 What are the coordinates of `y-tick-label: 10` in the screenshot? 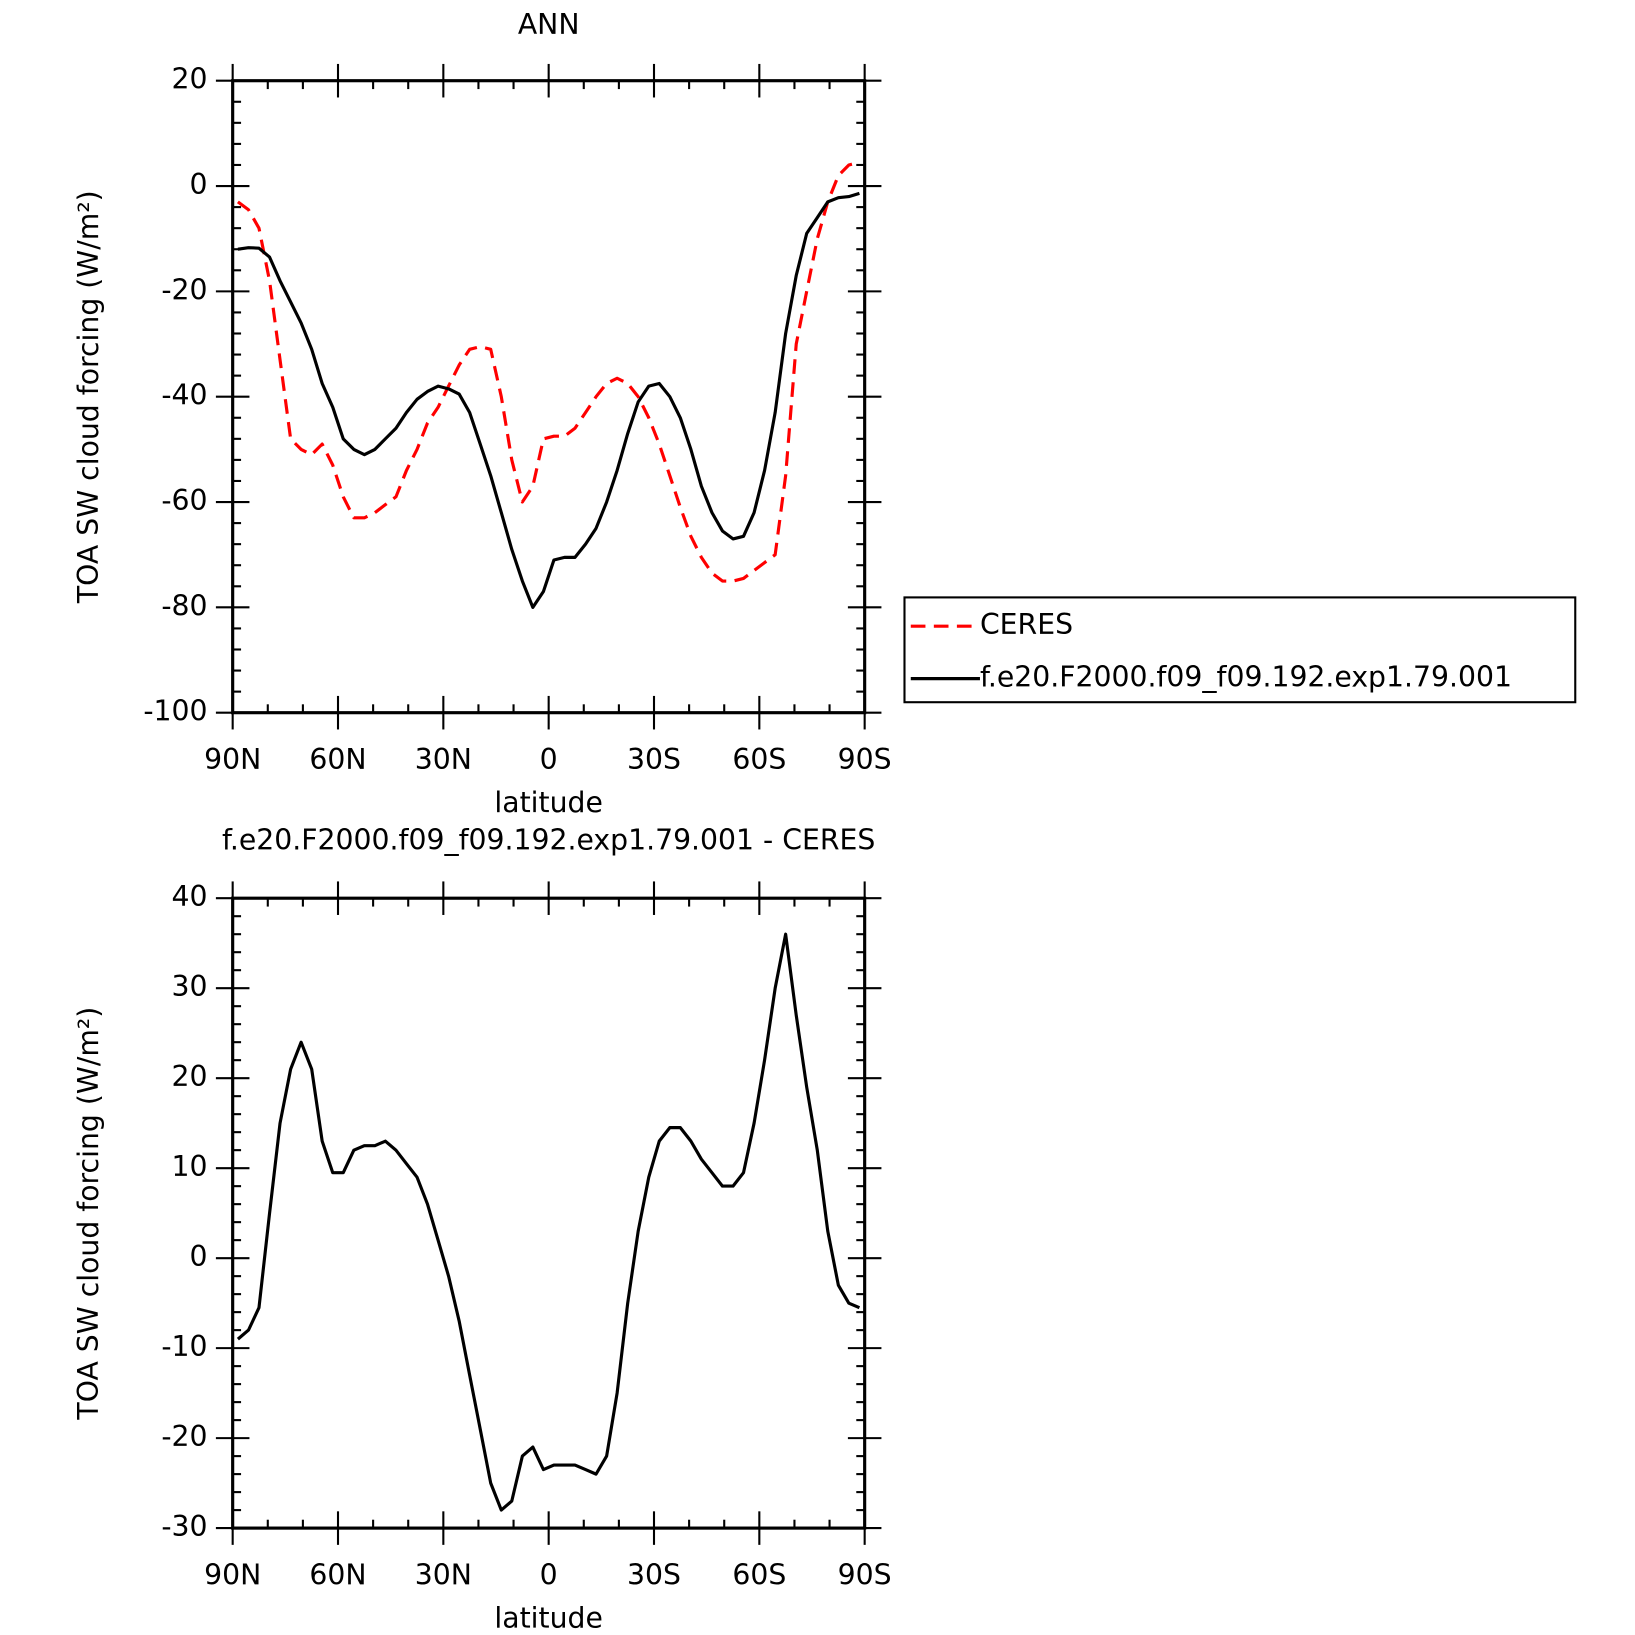 It's located at (190, 1166).